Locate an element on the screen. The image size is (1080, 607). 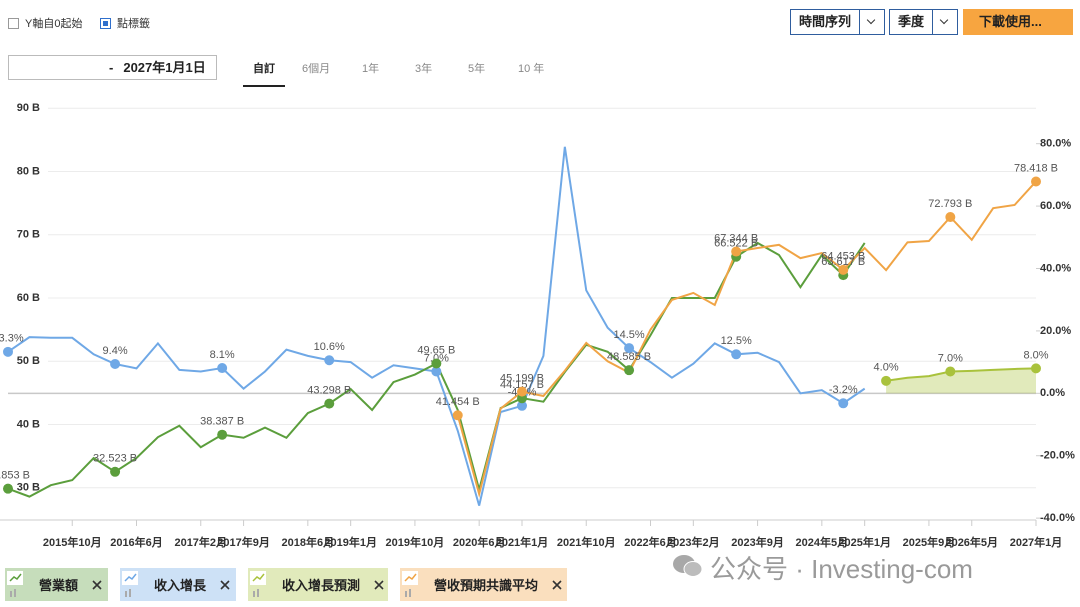
checkbox-point-labels: 點標籤 is located at coordinates (125, 23).